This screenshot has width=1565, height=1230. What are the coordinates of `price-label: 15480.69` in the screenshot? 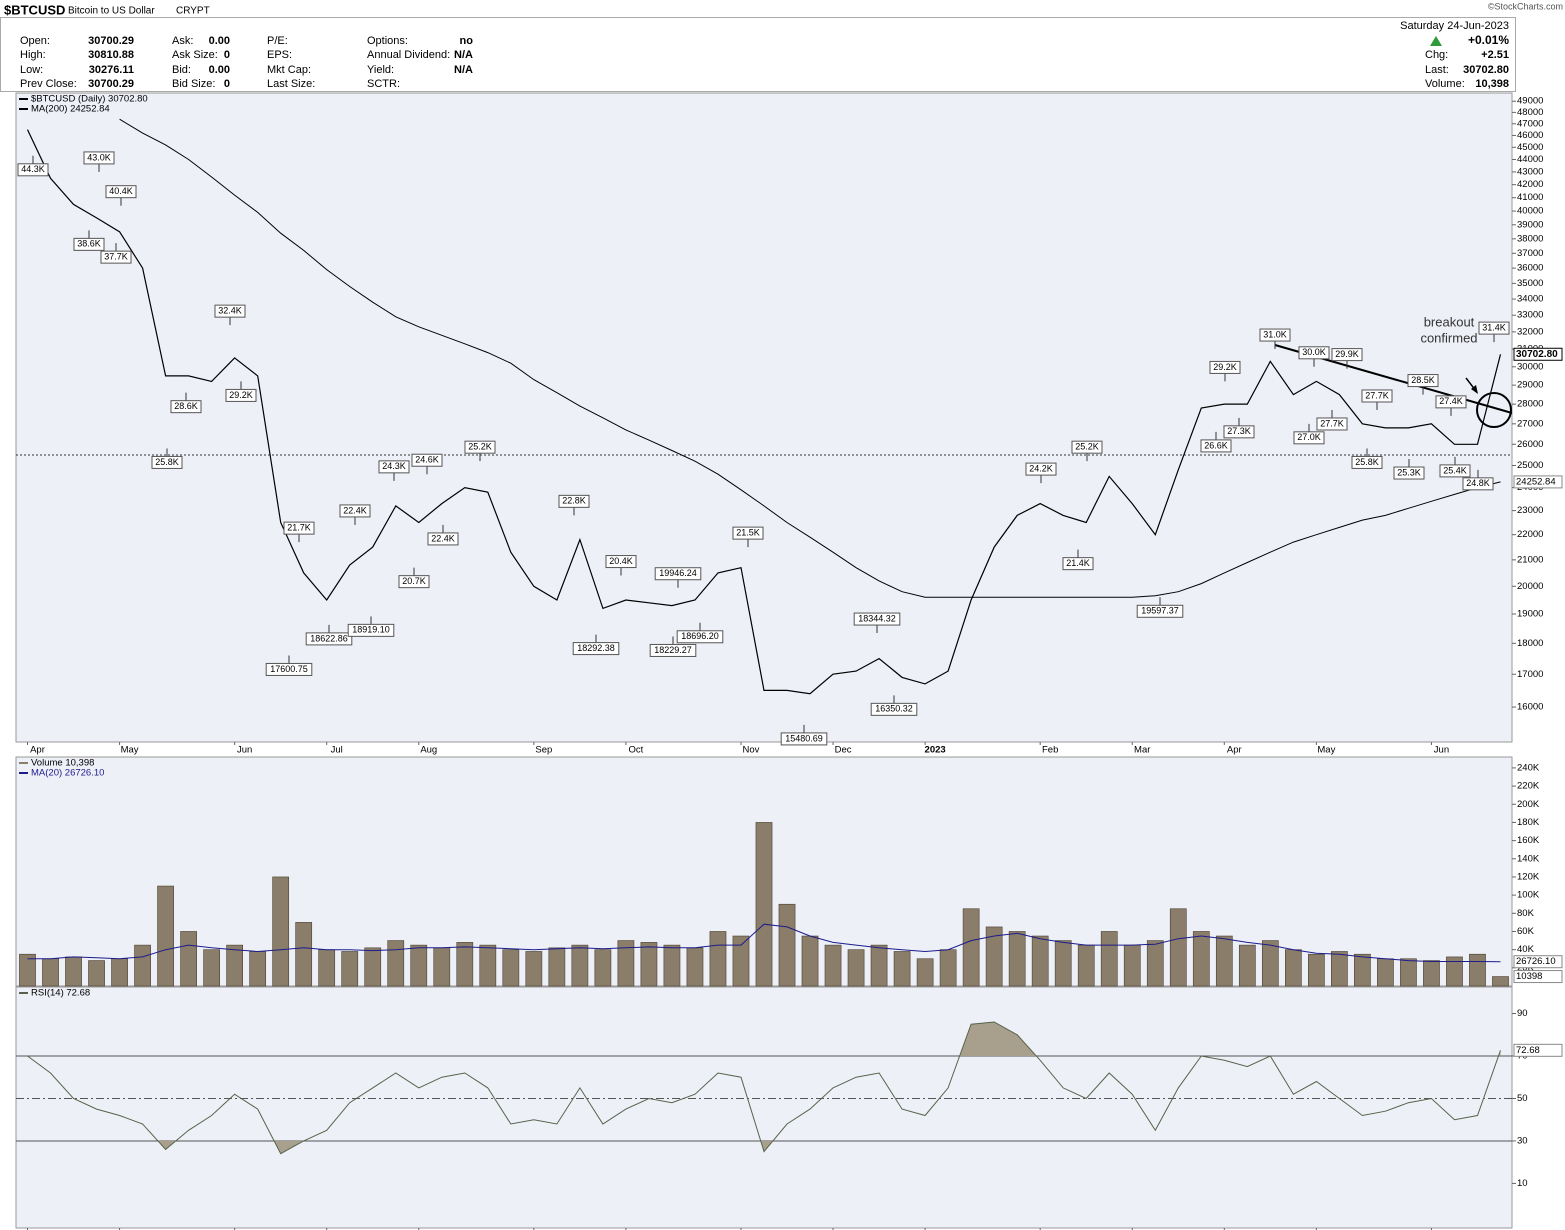 It's located at (804, 738).